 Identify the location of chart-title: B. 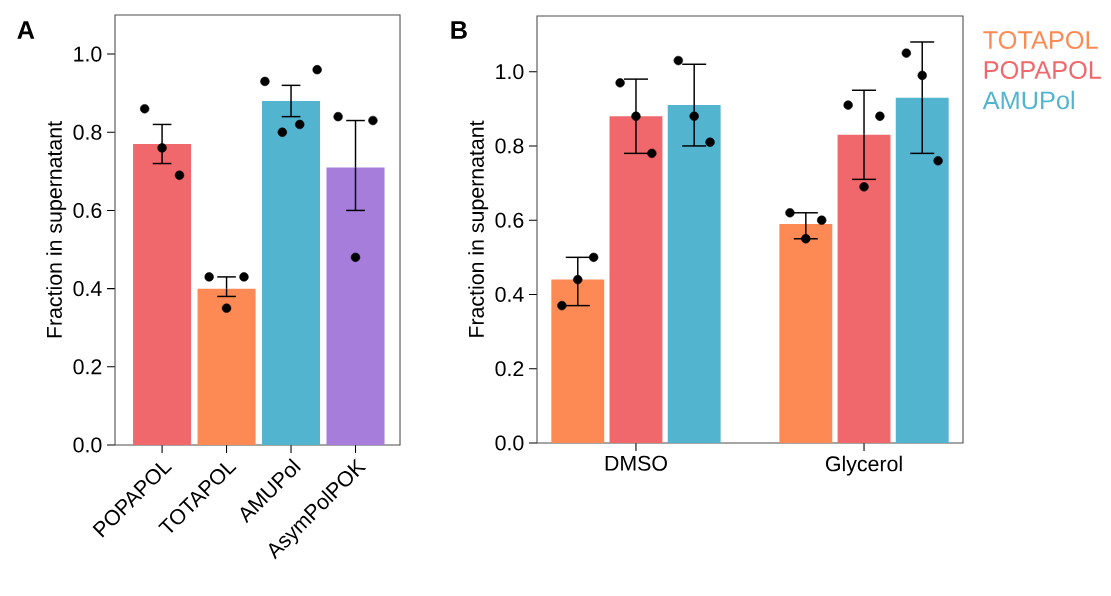
(459, 30).